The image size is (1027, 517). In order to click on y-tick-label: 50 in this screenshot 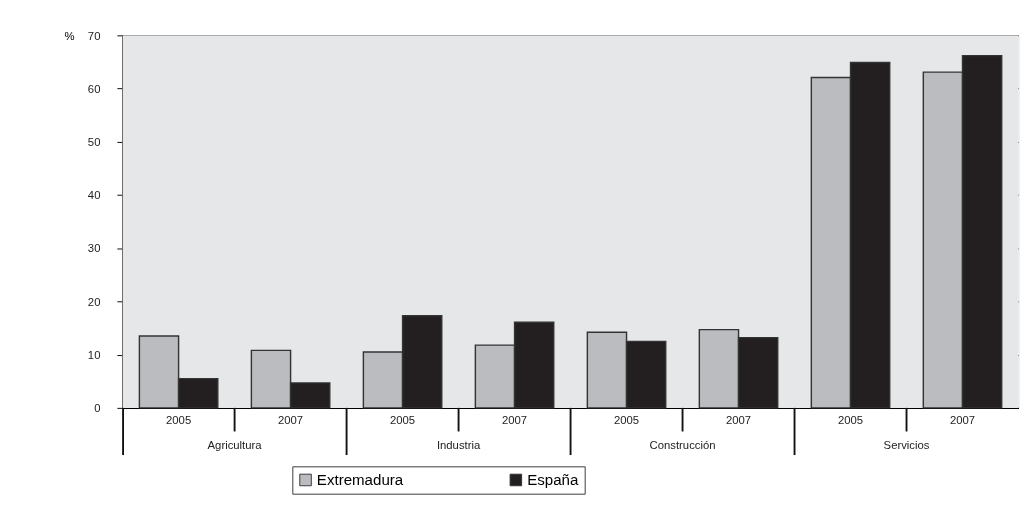, I will do `click(94, 142)`.